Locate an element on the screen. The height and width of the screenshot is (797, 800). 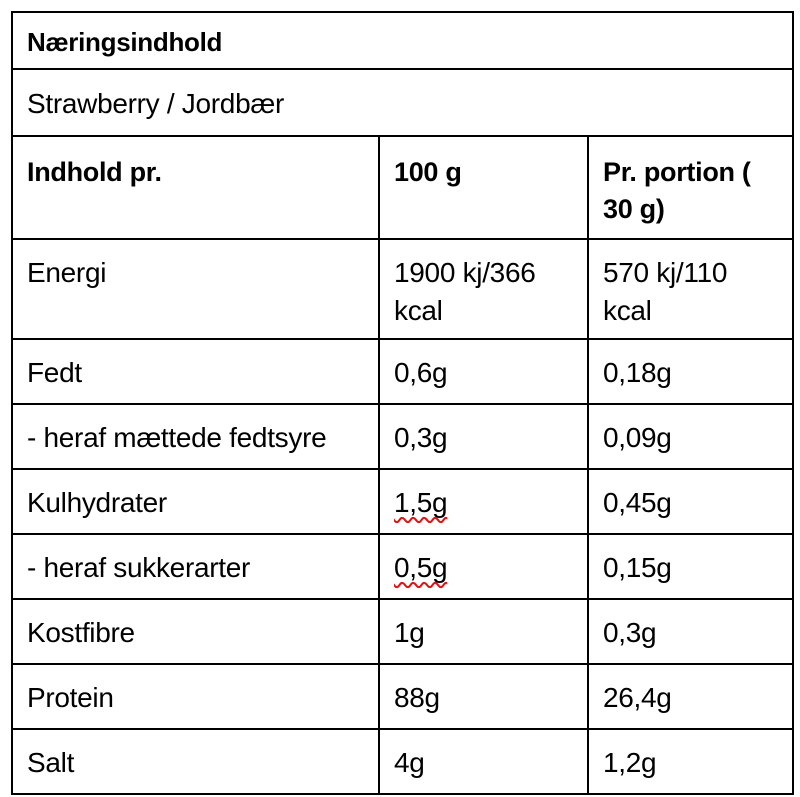
flavor-row: Strawberry / Jordbær is located at coordinates (402, 103).